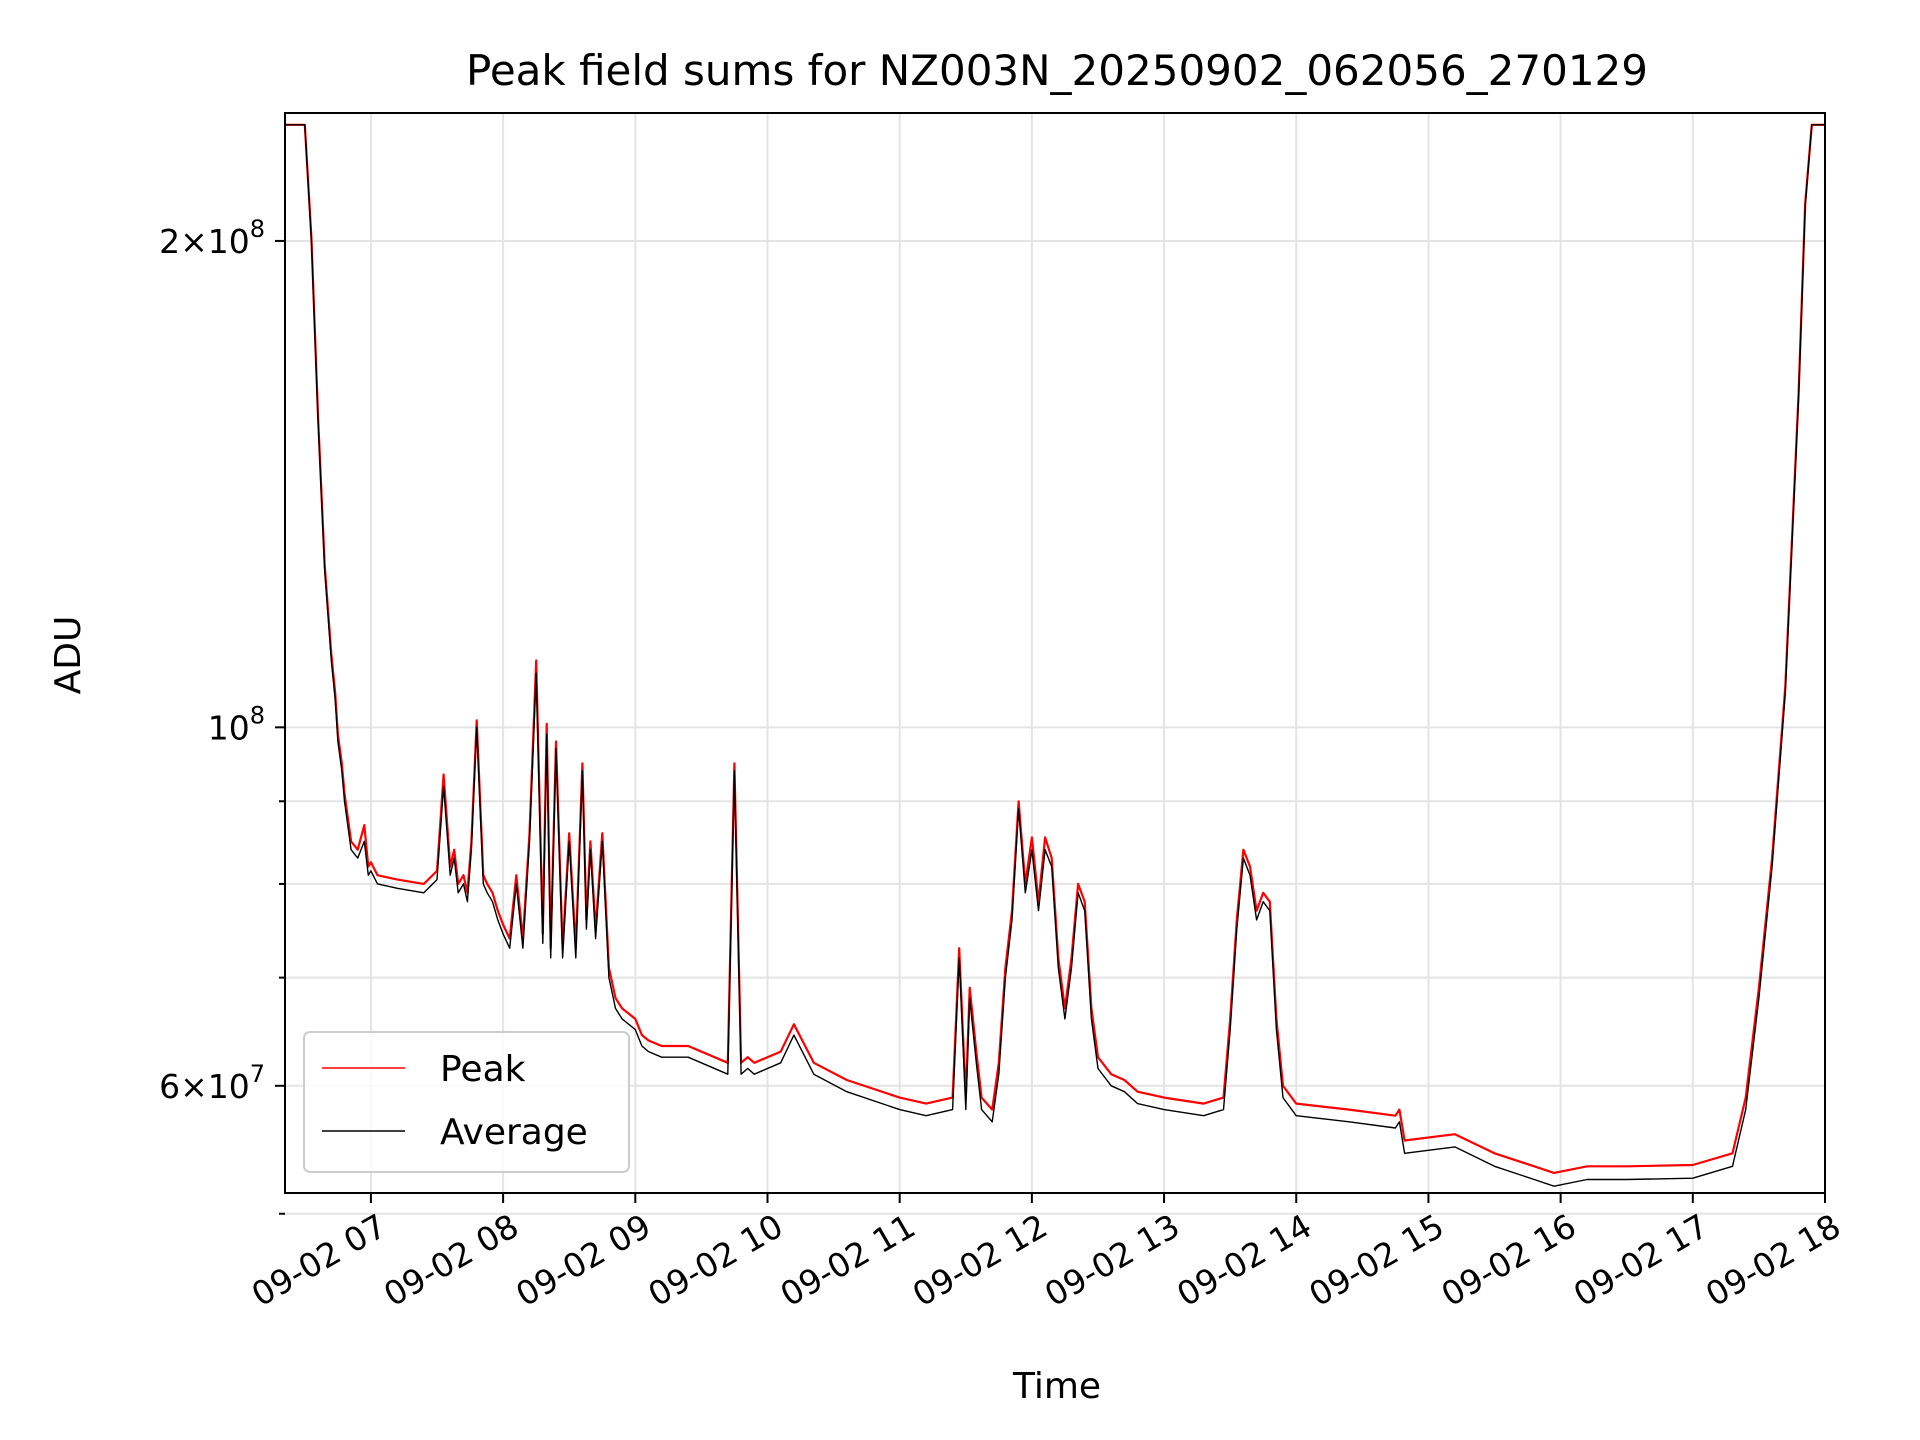 The width and height of the screenshot is (1920, 1440). I want to click on legend-box, so click(466, 1102).